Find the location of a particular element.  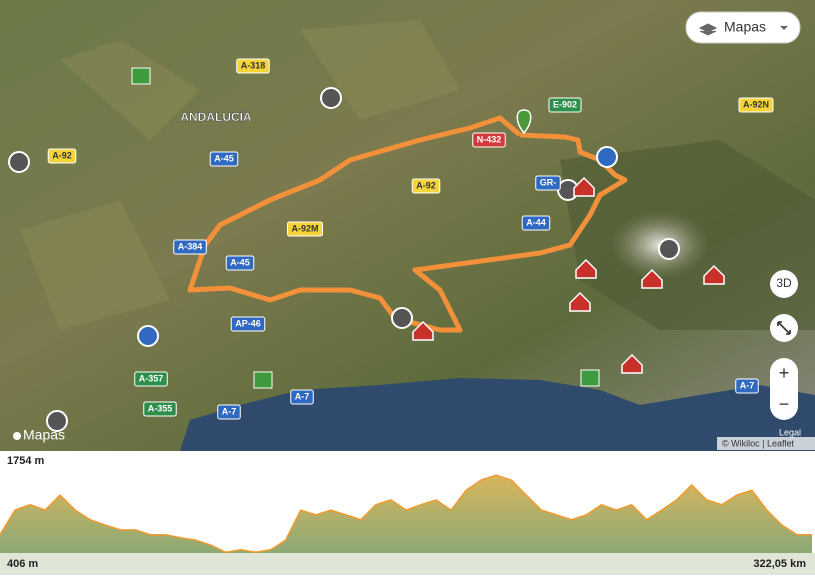

logo: Mapas is located at coordinates (44, 435).